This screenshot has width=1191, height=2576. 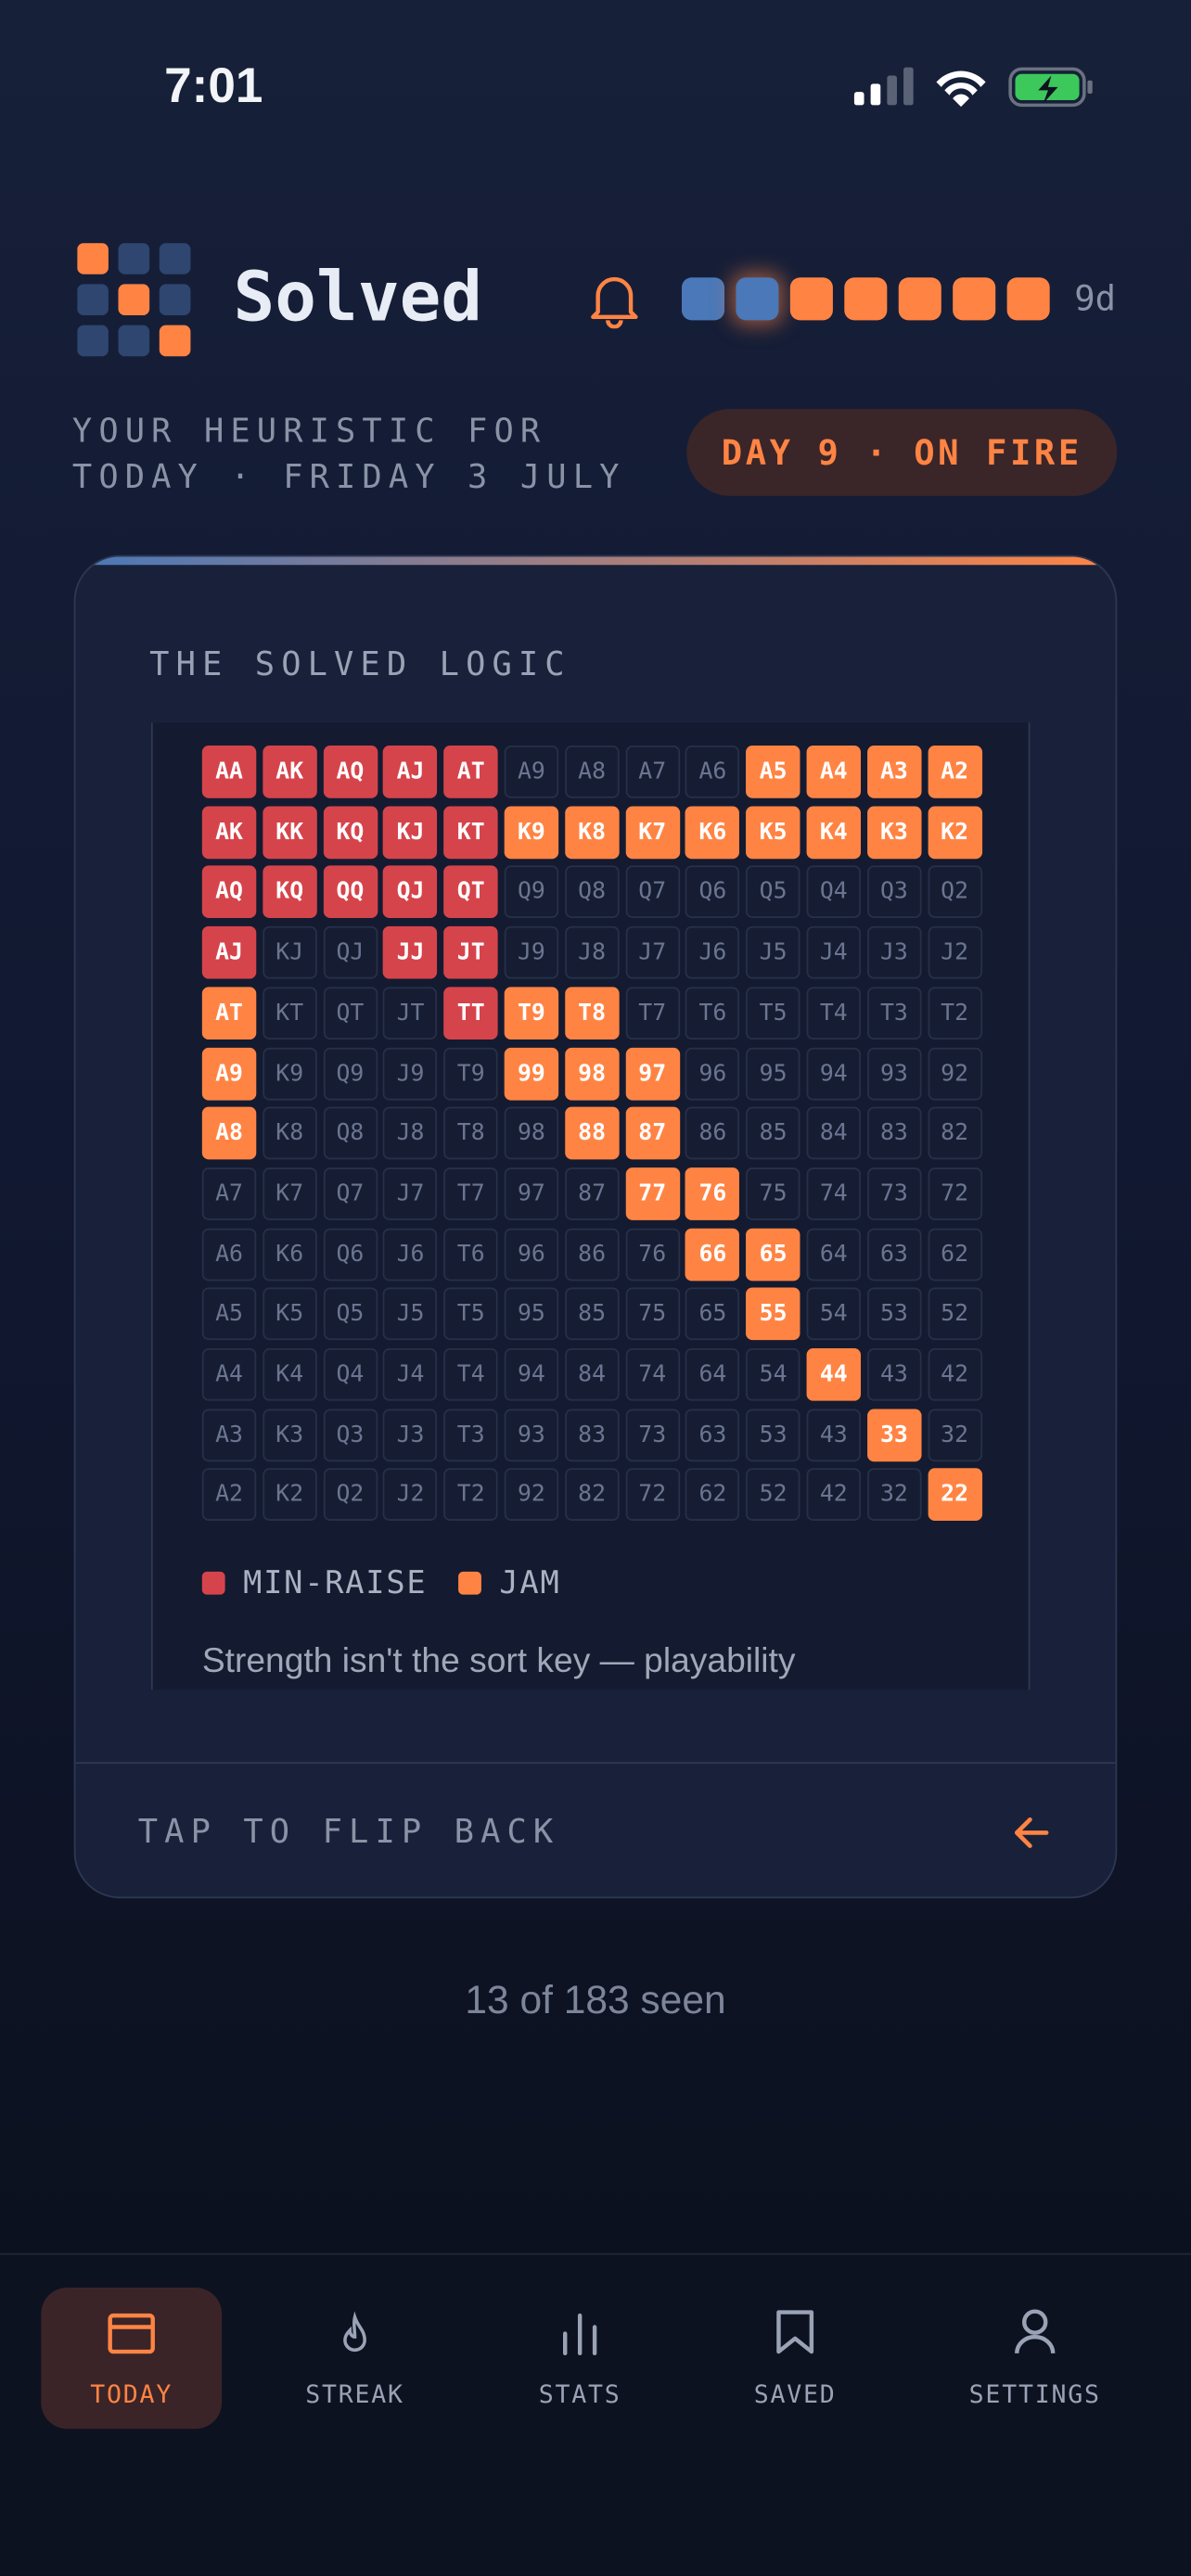 What do you see at coordinates (1032, 1833) in the screenshot?
I see `back-arrow` at bounding box center [1032, 1833].